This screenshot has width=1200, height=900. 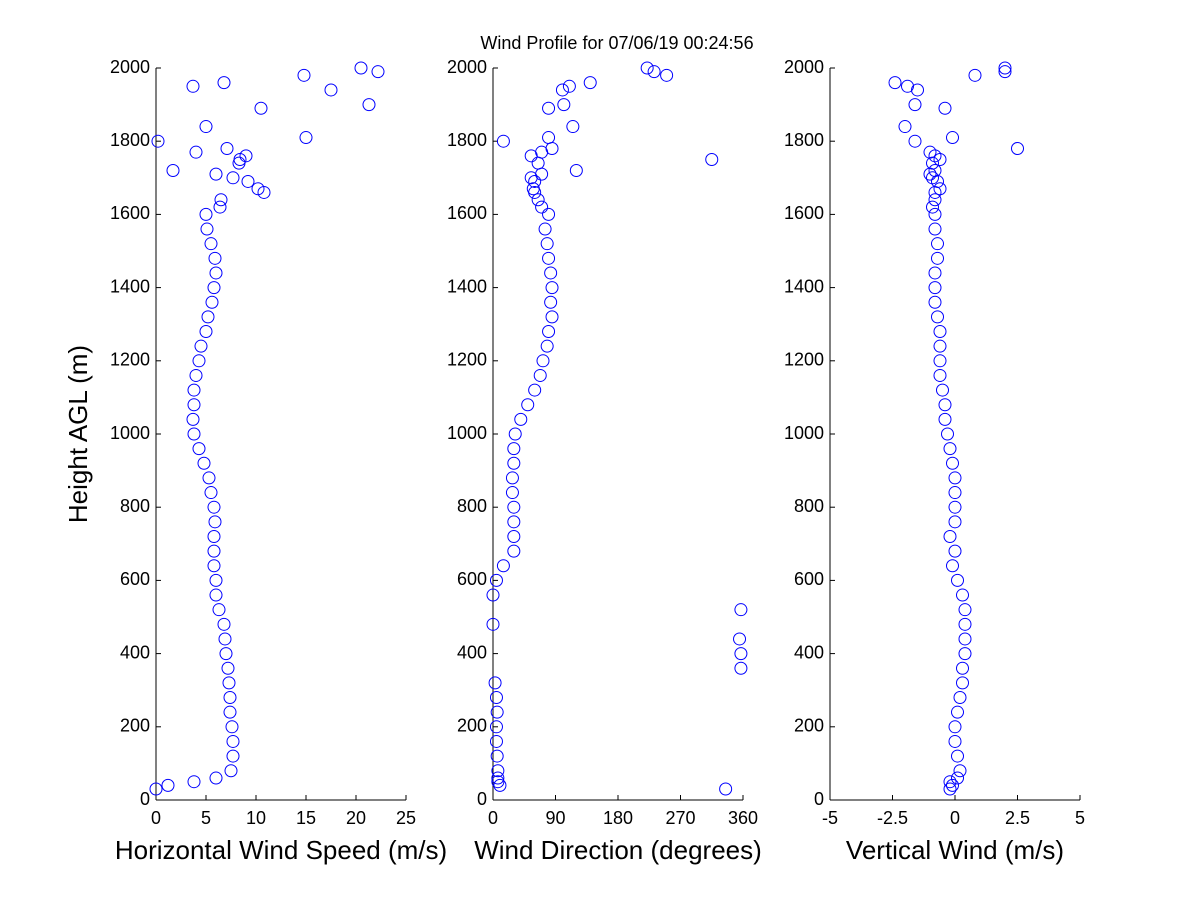 I want to click on x-tick-label: 270, so click(x=680, y=818).